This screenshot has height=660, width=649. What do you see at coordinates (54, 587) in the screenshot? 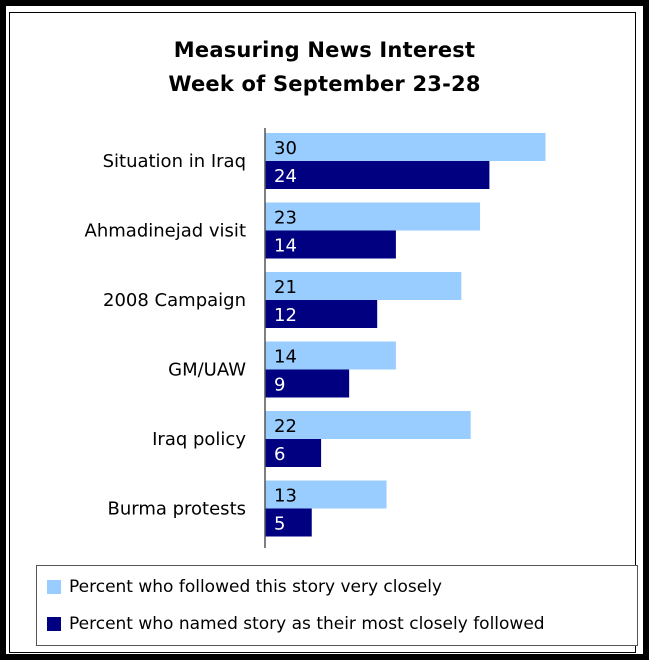
I see `legend-swatch-very-closely` at bounding box center [54, 587].